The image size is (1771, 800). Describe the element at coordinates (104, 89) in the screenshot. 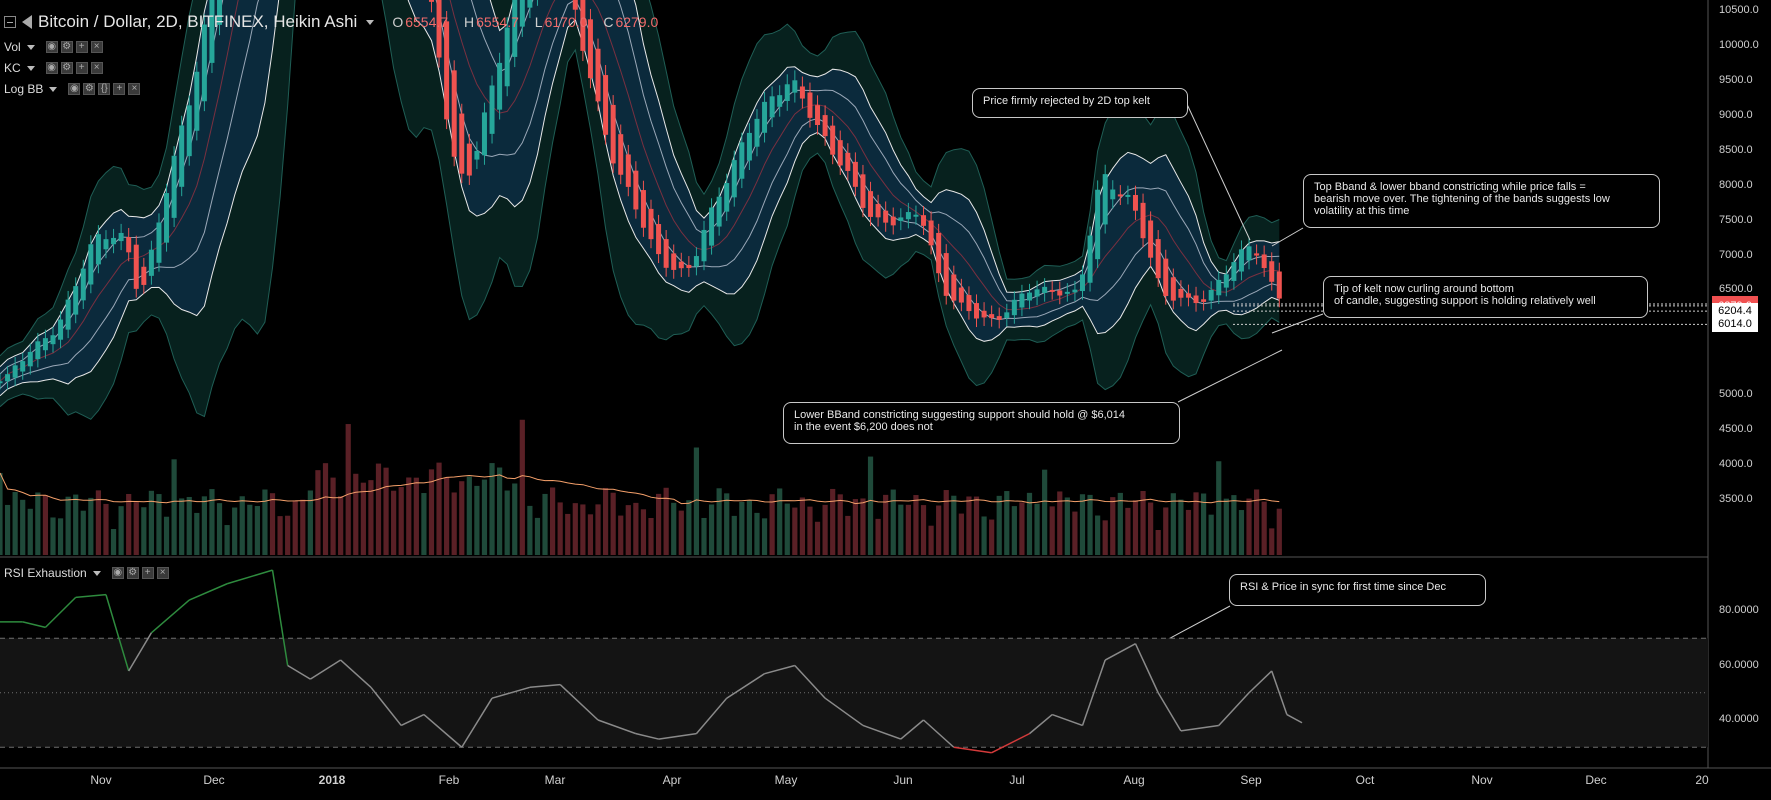

I see `source-icon: {}` at that location.